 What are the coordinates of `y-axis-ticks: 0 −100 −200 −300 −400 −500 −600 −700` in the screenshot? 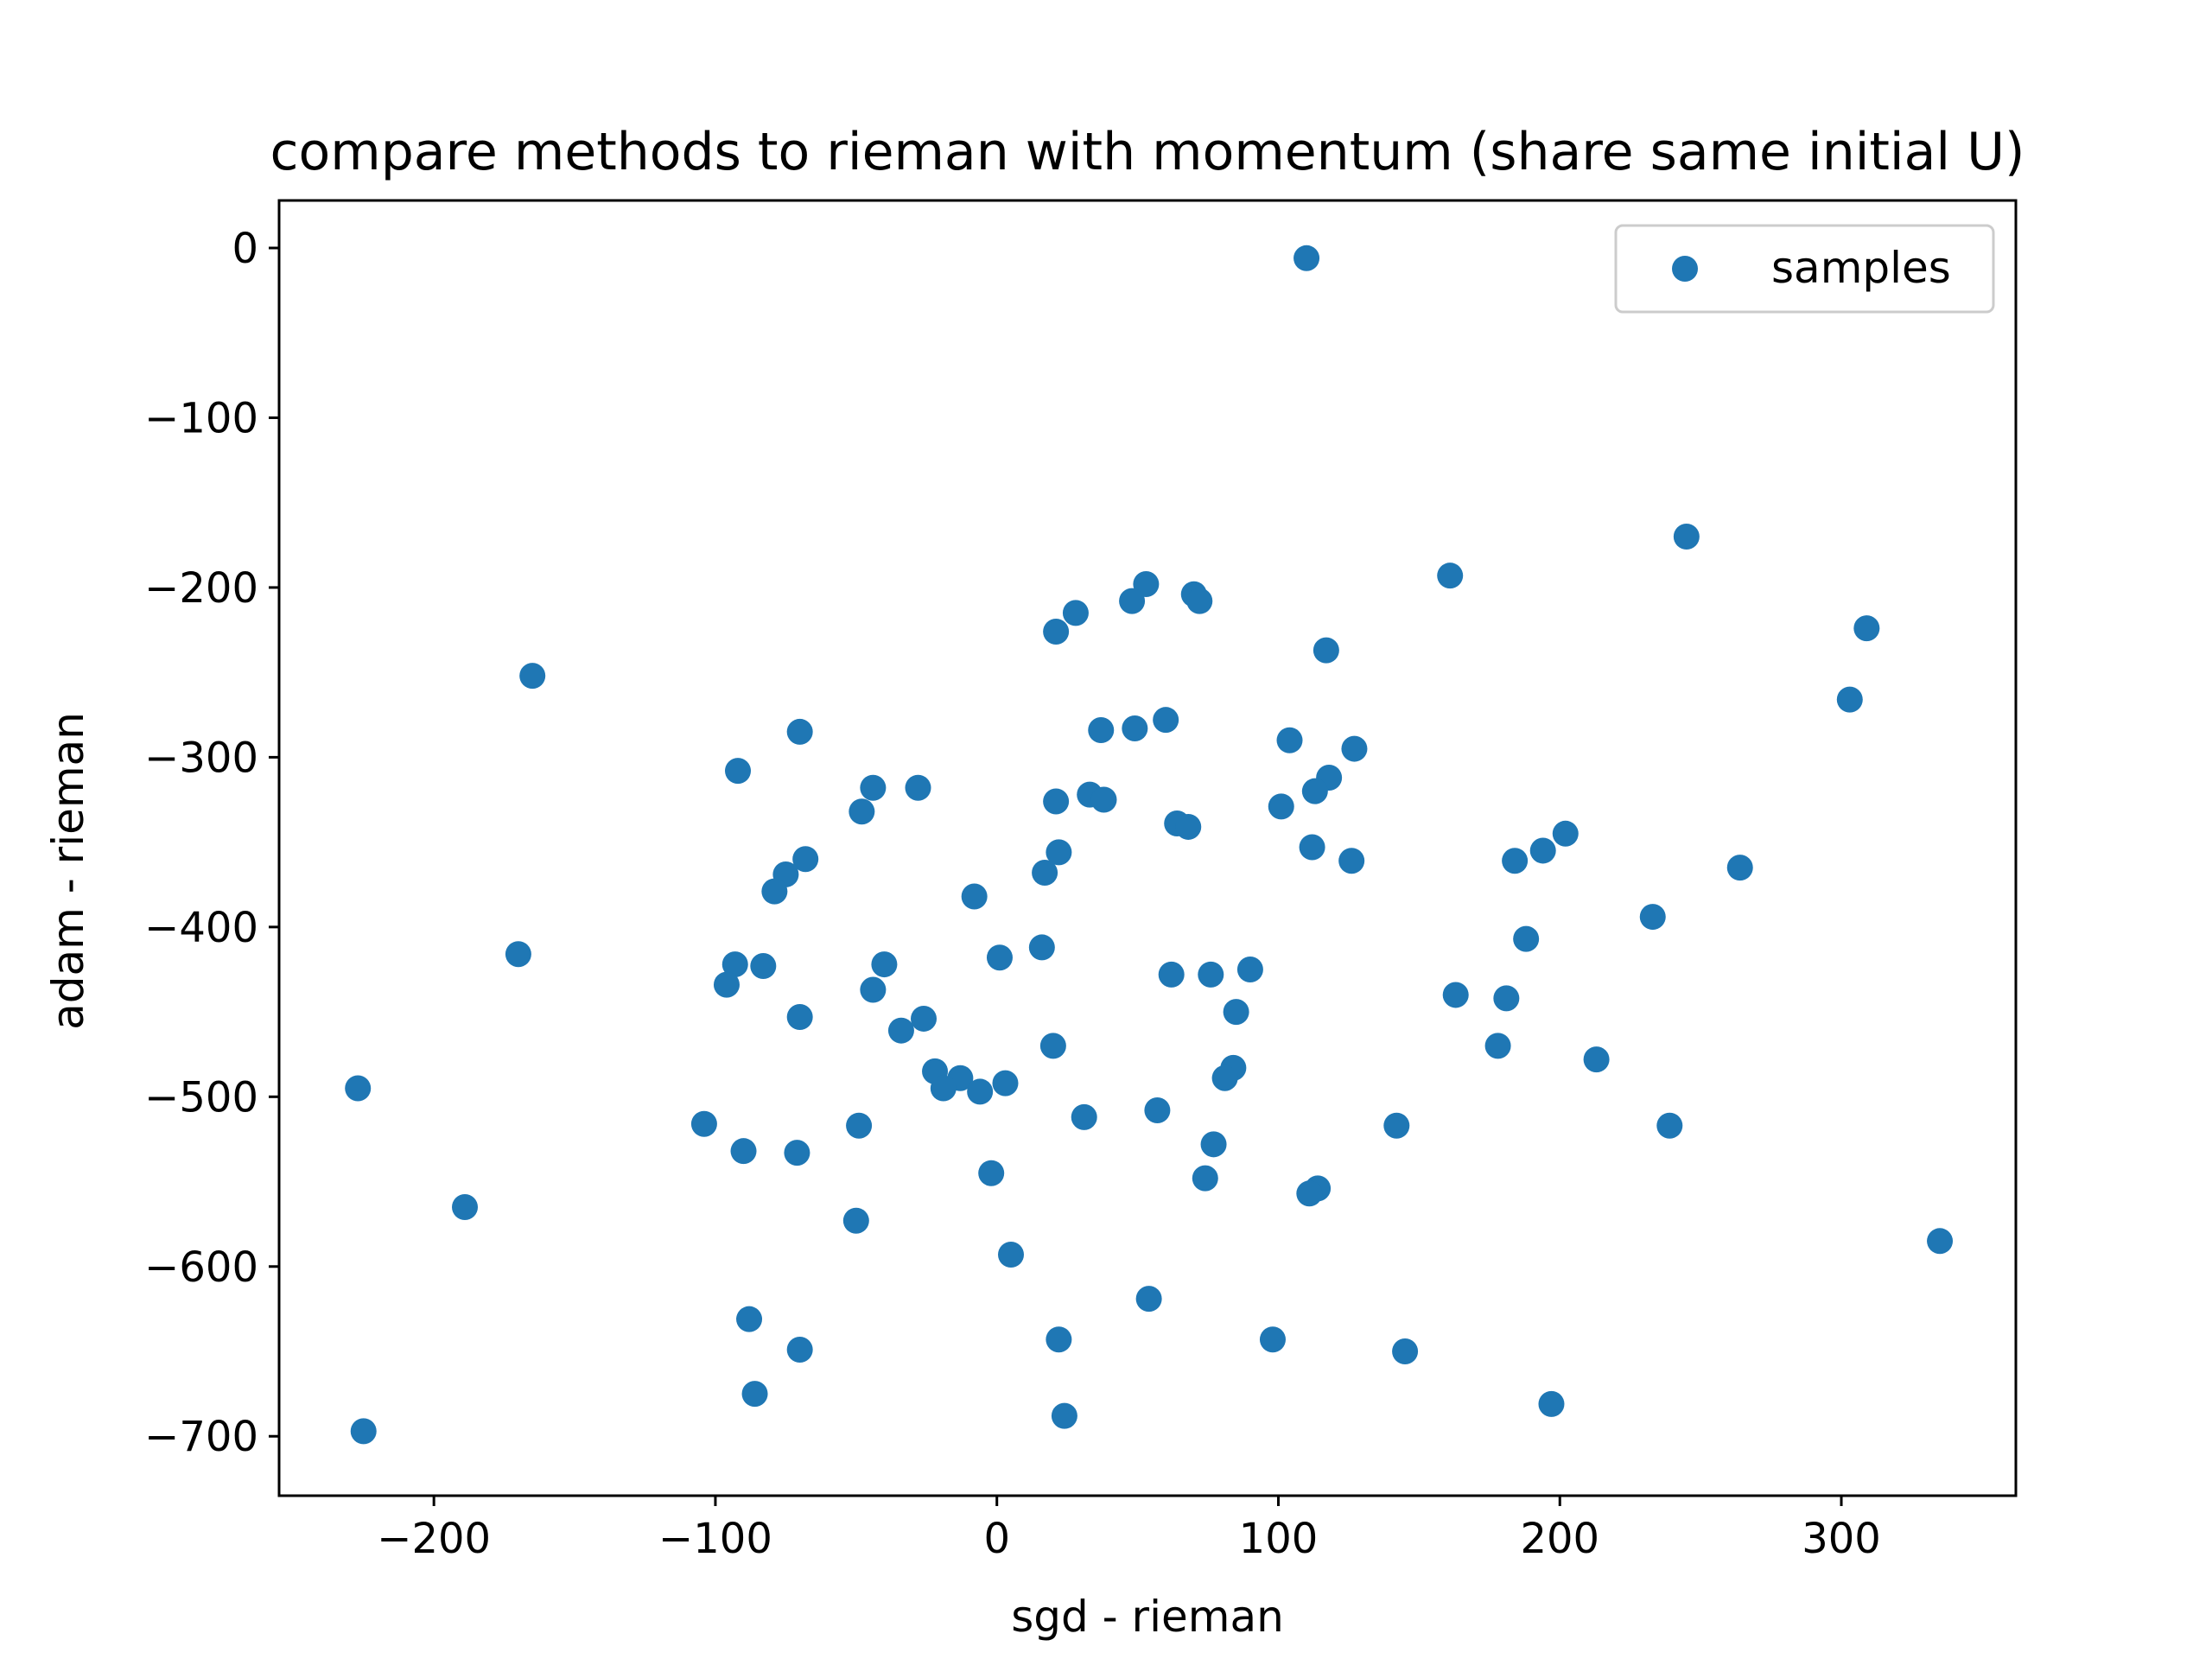 It's located at (211, 843).